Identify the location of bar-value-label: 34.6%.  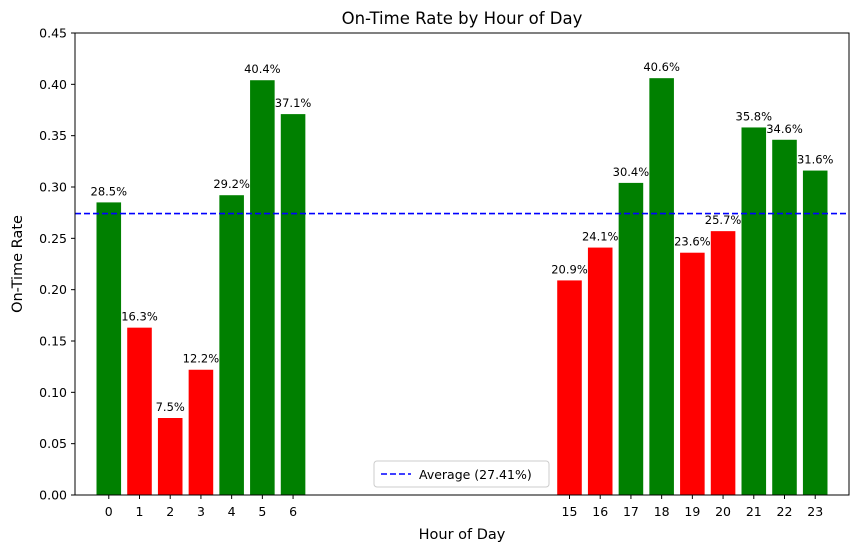
(784, 129).